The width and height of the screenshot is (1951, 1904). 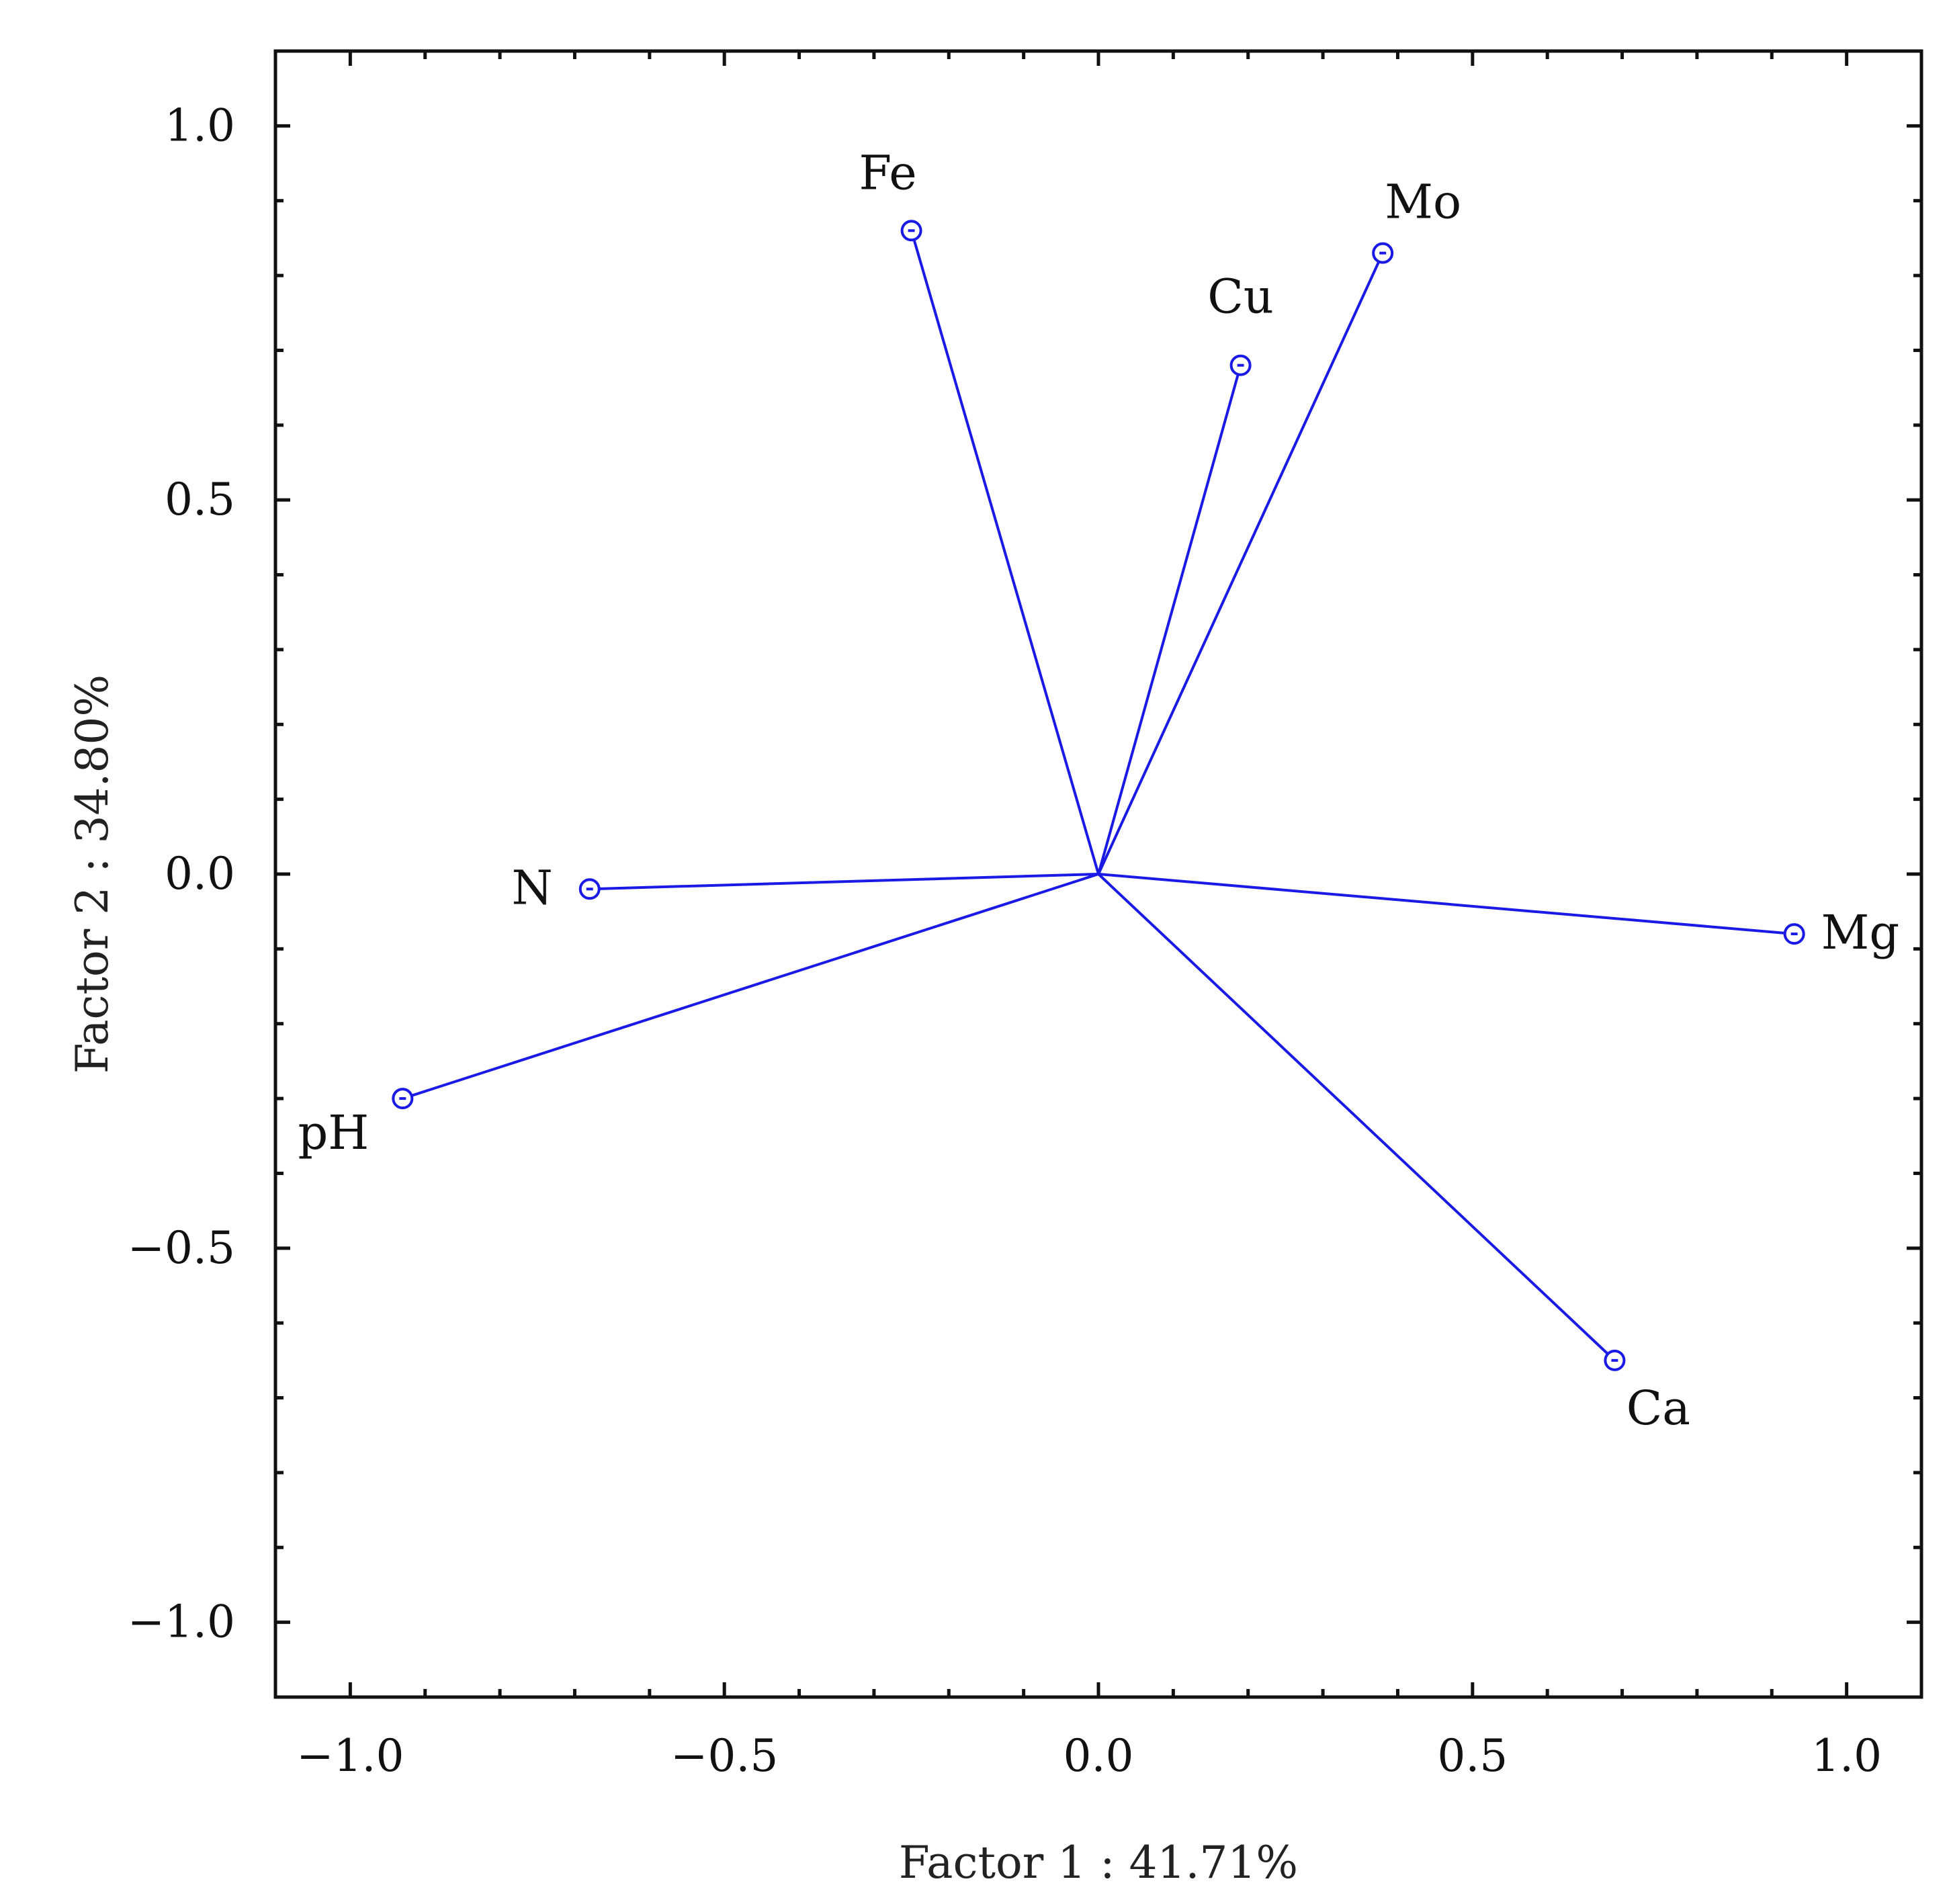 What do you see at coordinates (200, 874) in the screenshot?
I see `y-tick-label: 0.0` at bounding box center [200, 874].